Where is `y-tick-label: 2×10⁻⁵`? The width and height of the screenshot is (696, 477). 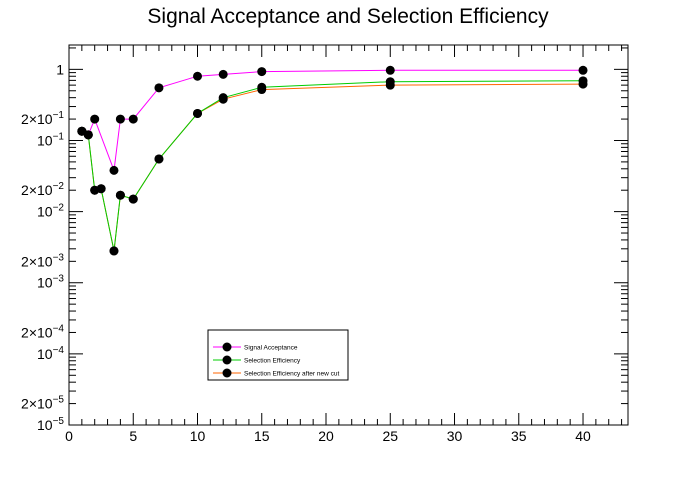
y-tick-label: 2×10⁻⁵ is located at coordinates (42, 403).